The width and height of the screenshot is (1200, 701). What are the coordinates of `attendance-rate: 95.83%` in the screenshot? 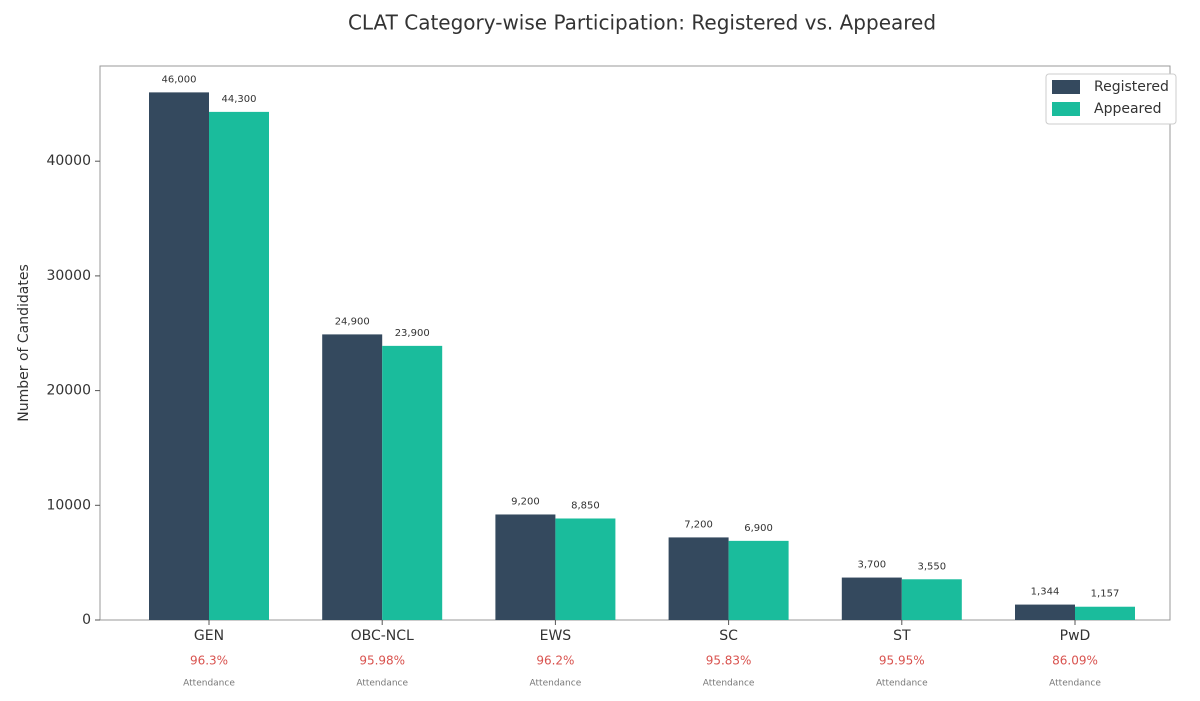 It's located at (729, 661).